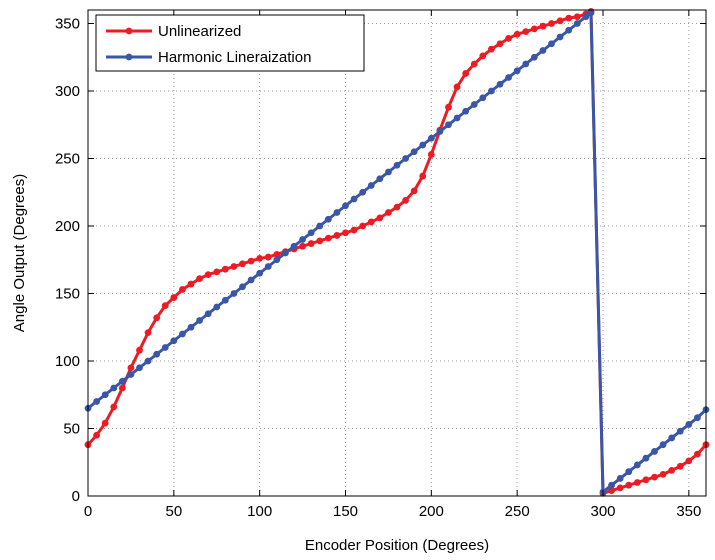 The width and height of the screenshot is (715, 560). What do you see at coordinates (67, 294) in the screenshot?
I see `y-tick-label: 150` at bounding box center [67, 294].